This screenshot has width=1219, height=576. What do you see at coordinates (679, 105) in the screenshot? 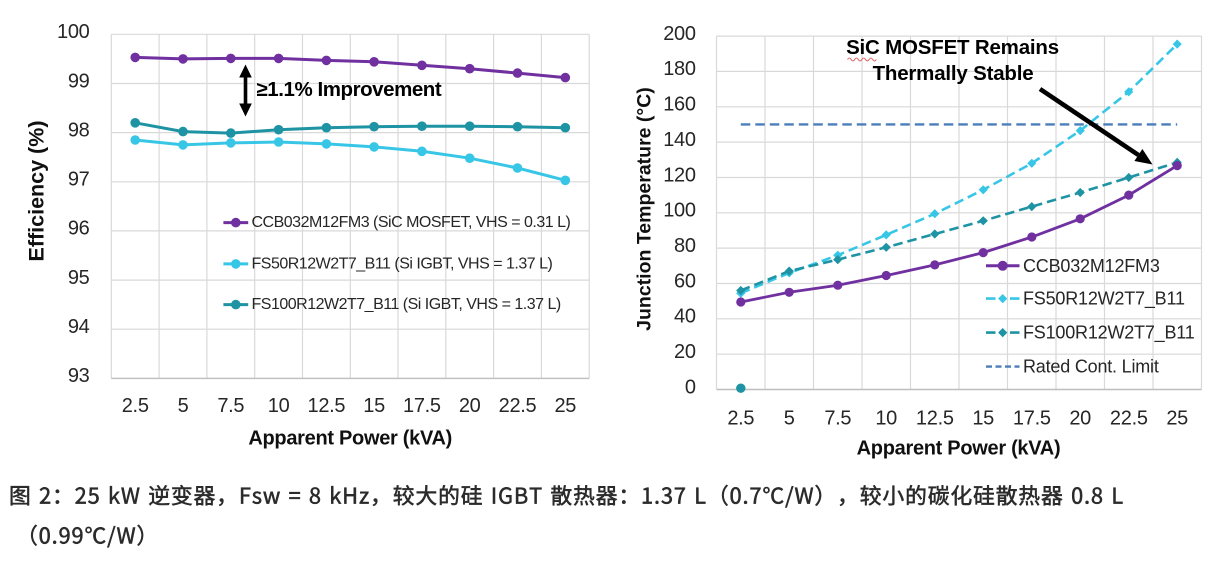
I see `svg-text: 160` at bounding box center [679, 105].